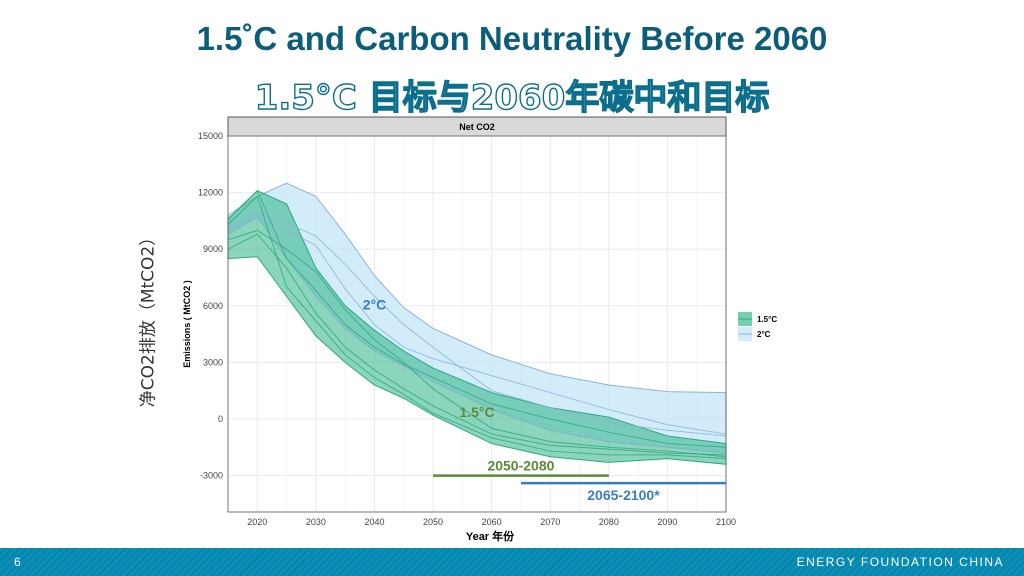 The width and height of the screenshot is (1024, 576). Describe the element at coordinates (512, 562) in the screenshot. I see `footer-bar: 6 ENERGY FOUNDATION CHINA` at that location.